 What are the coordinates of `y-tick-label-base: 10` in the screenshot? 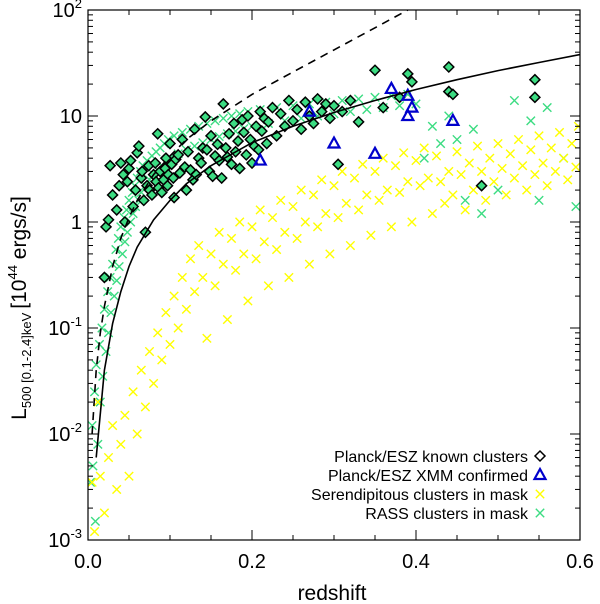 It's located at (59, 541).